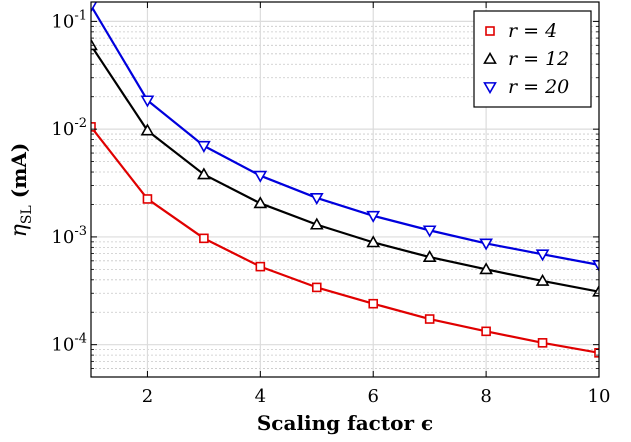  I want to click on y-axis-label-unit: (mA), so click(19, 171).